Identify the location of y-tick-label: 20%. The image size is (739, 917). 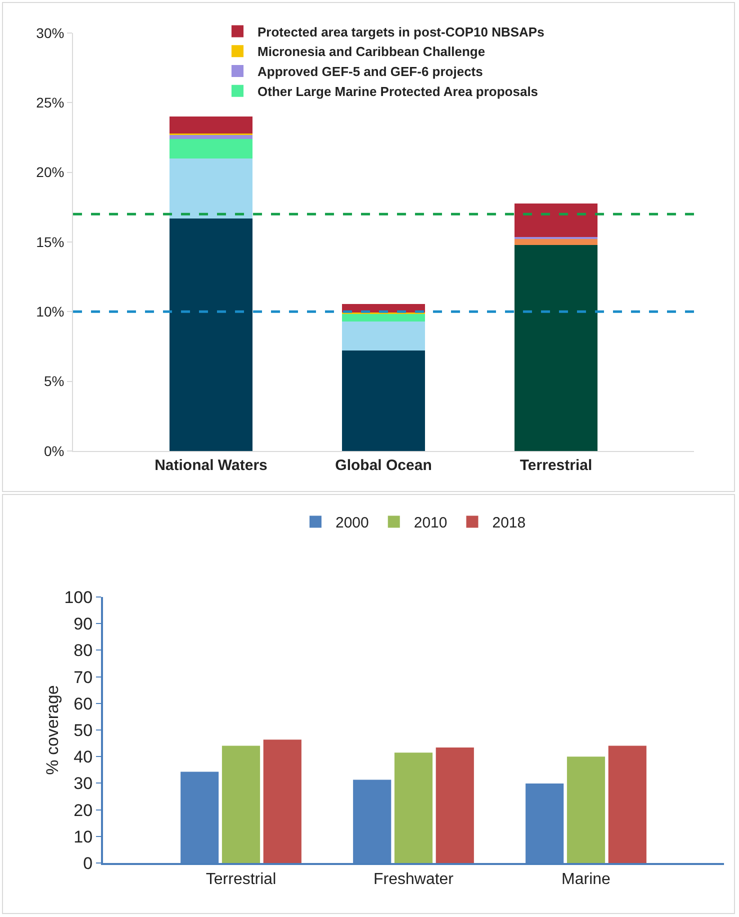
(50, 172).